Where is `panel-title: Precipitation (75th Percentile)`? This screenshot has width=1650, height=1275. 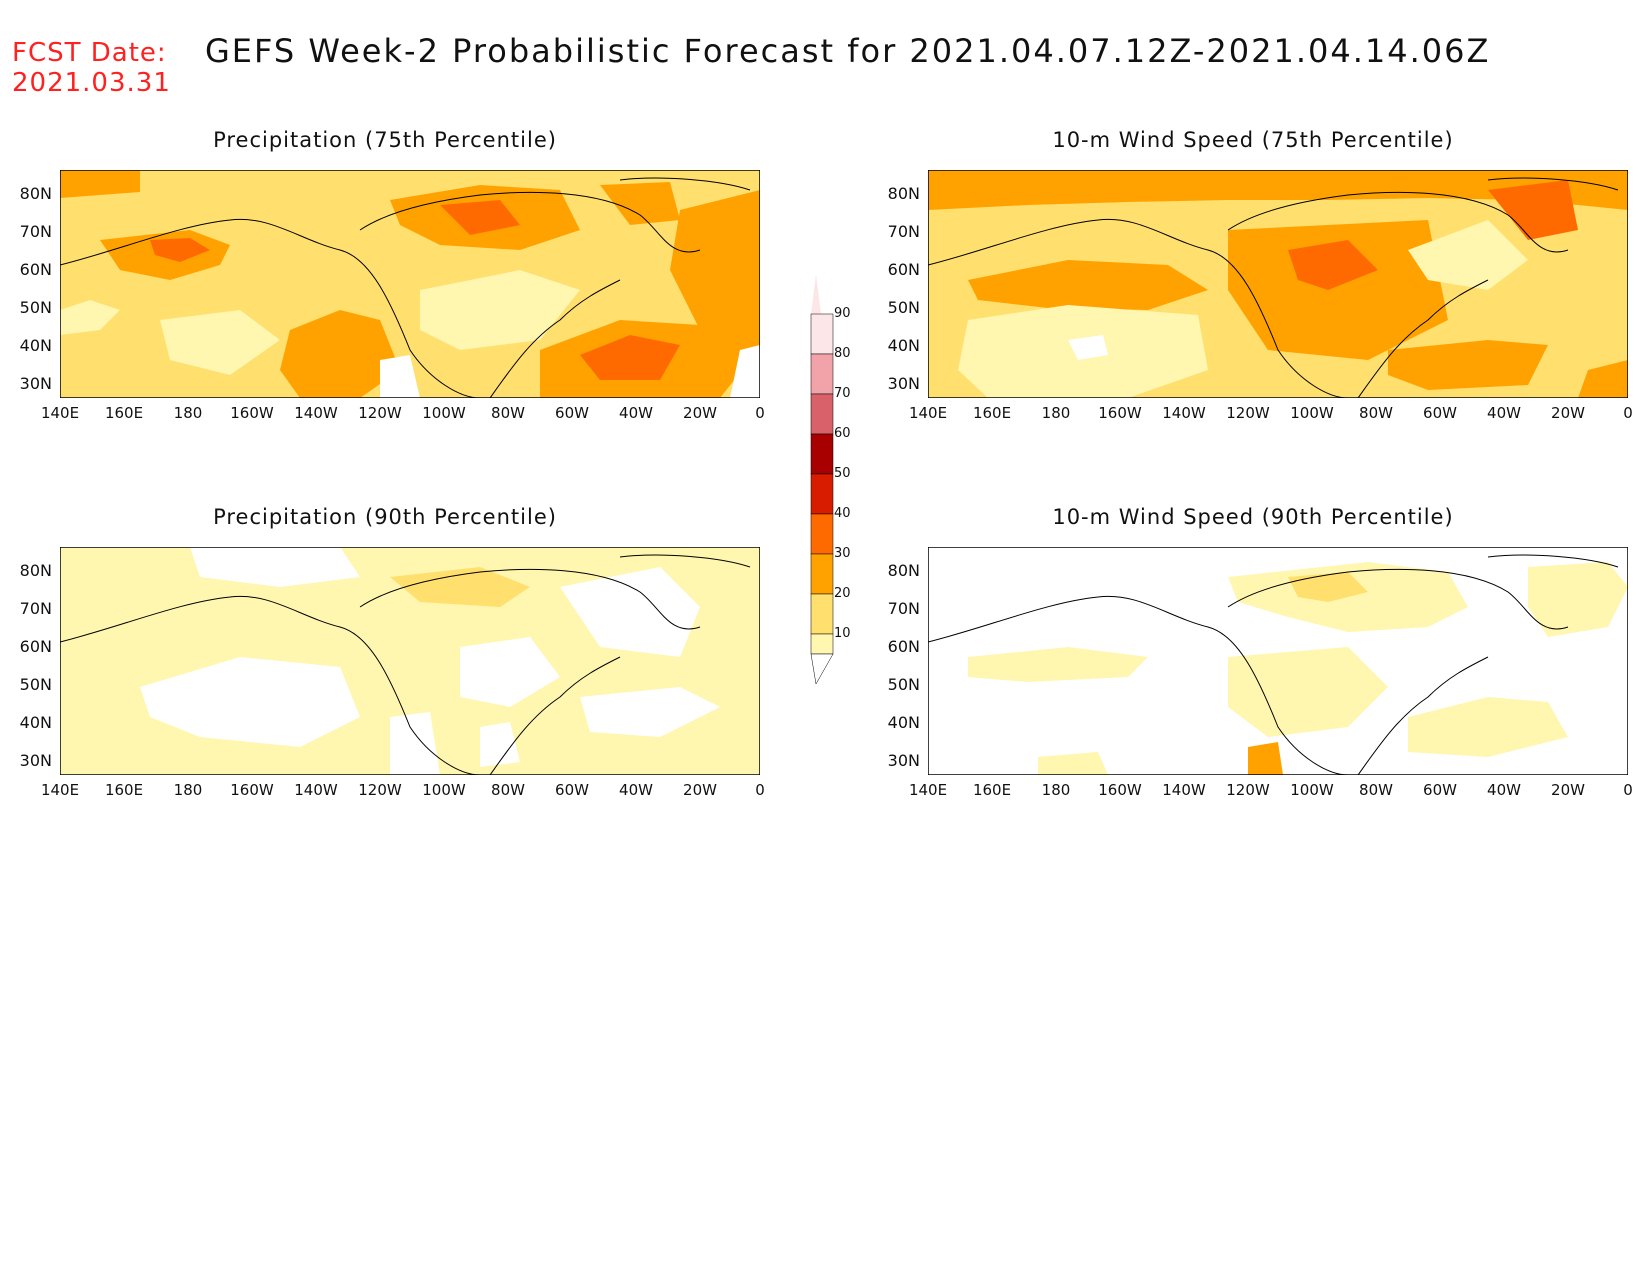 panel-title: Precipitation (75th Percentile) is located at coordinates (385, 140).